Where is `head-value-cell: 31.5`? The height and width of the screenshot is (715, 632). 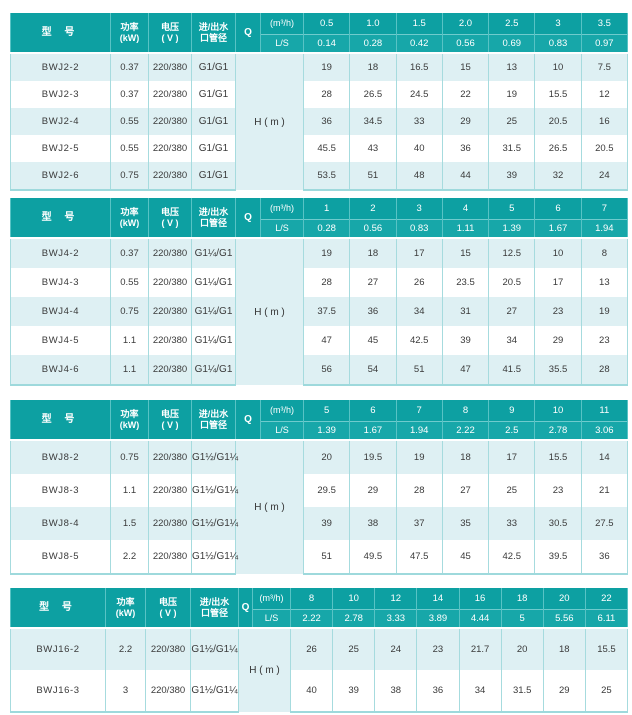 head-value-cell: 31.5 is located at coordinates (512, 148).